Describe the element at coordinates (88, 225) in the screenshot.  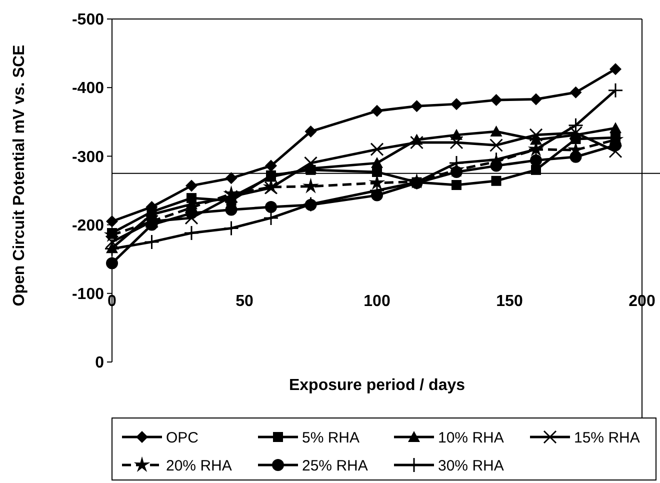
I see `y-tick-label: -200` at that location.